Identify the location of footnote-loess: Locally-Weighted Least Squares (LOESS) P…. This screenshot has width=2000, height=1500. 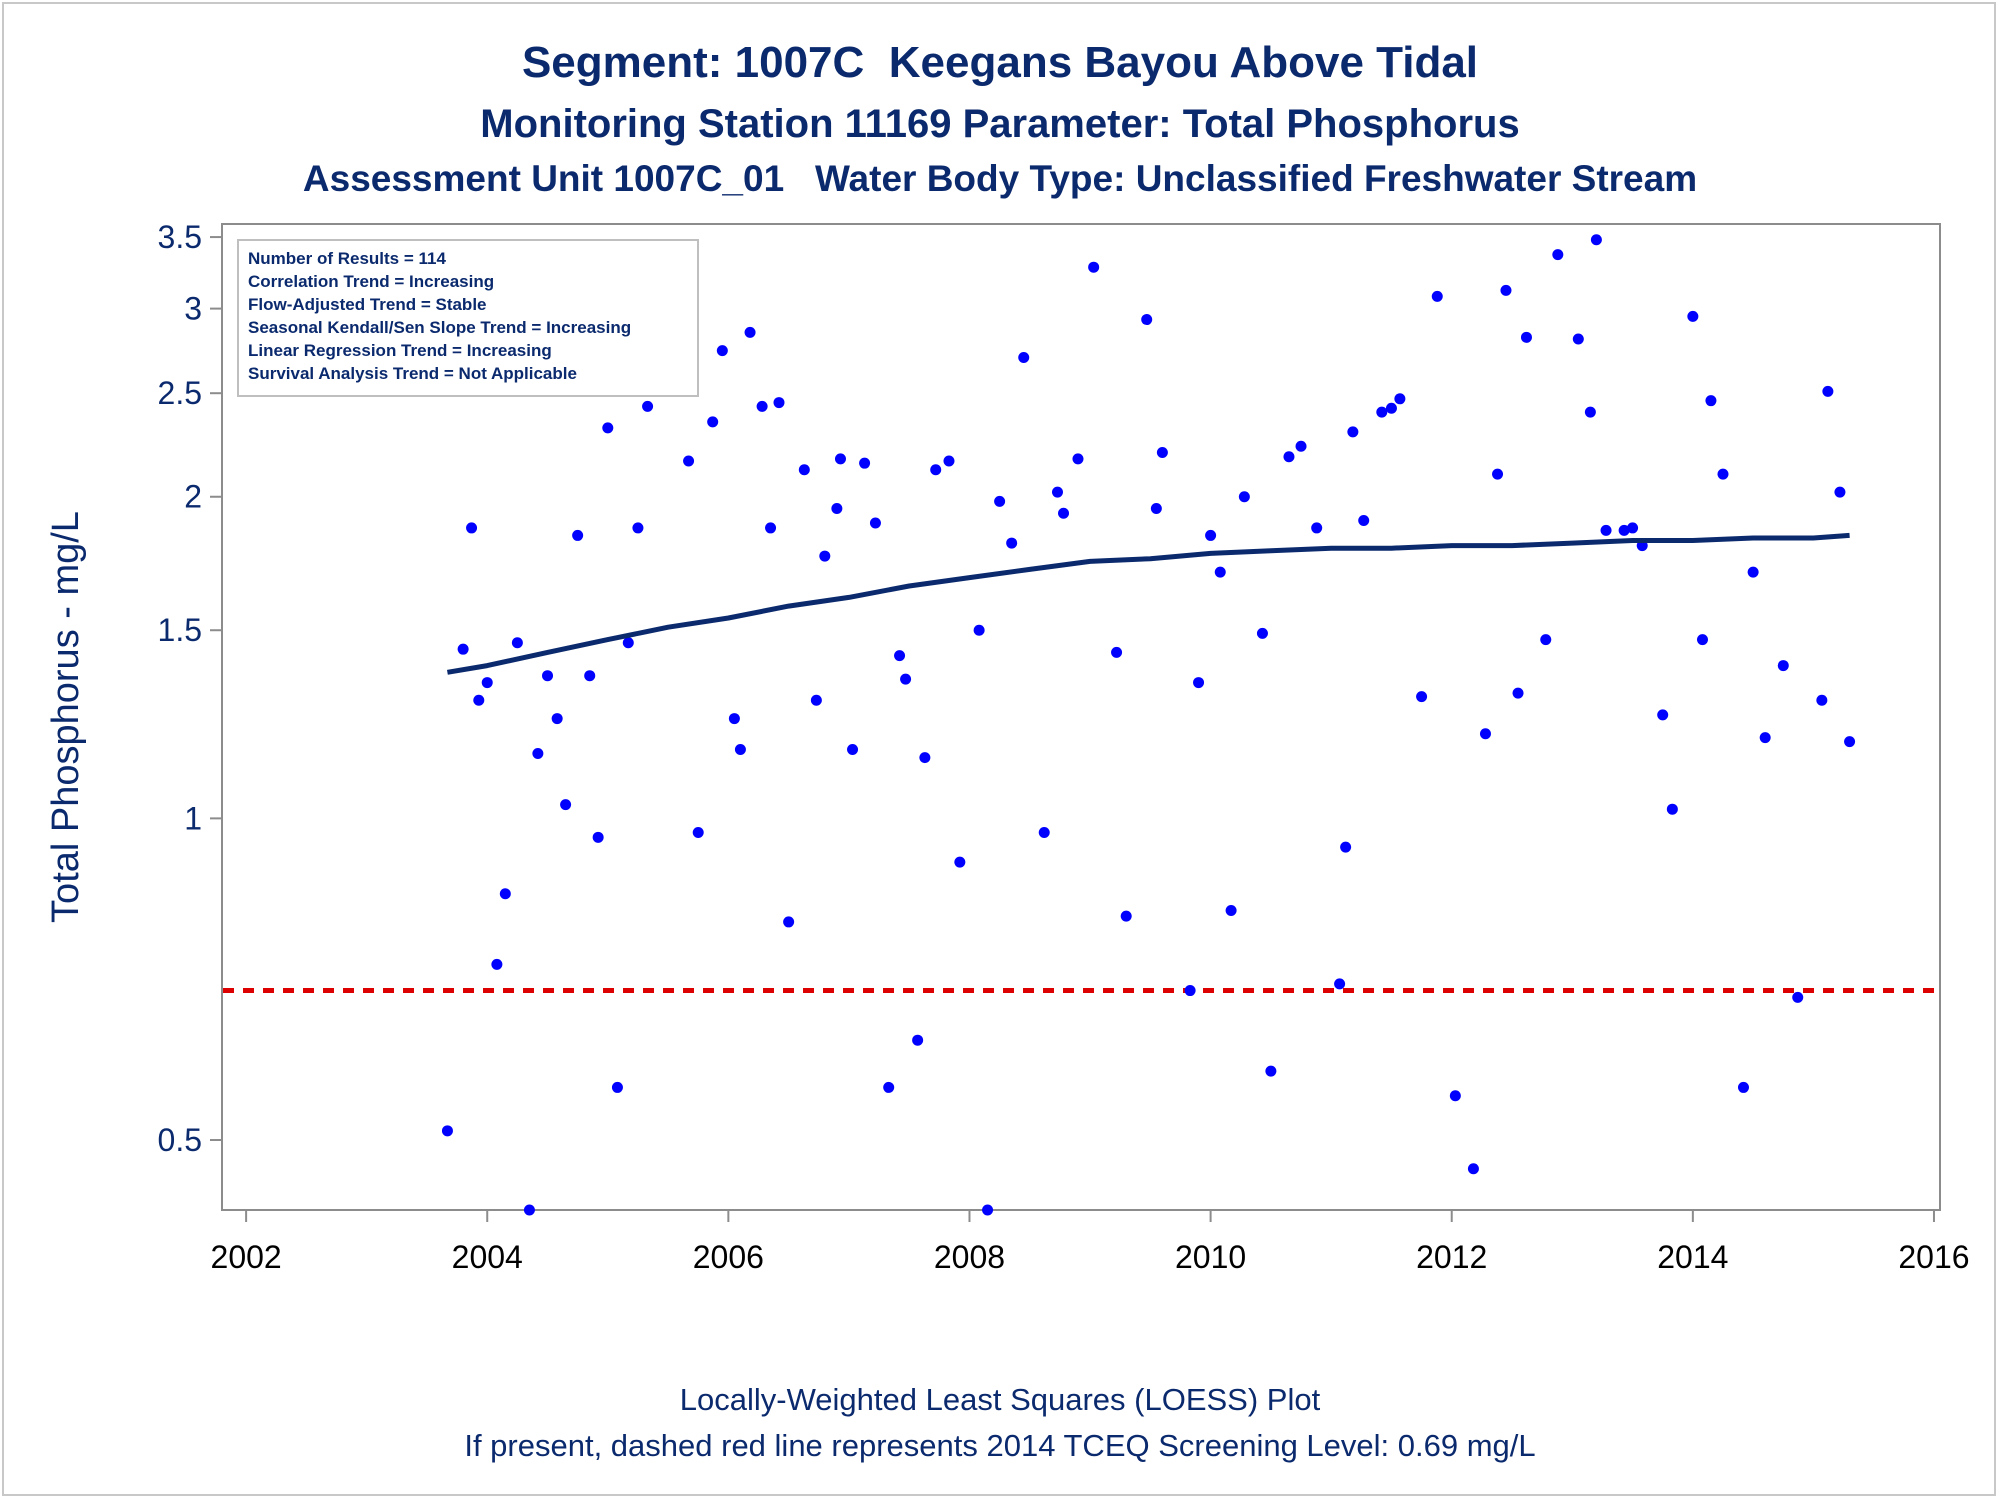
(1000, 1399).